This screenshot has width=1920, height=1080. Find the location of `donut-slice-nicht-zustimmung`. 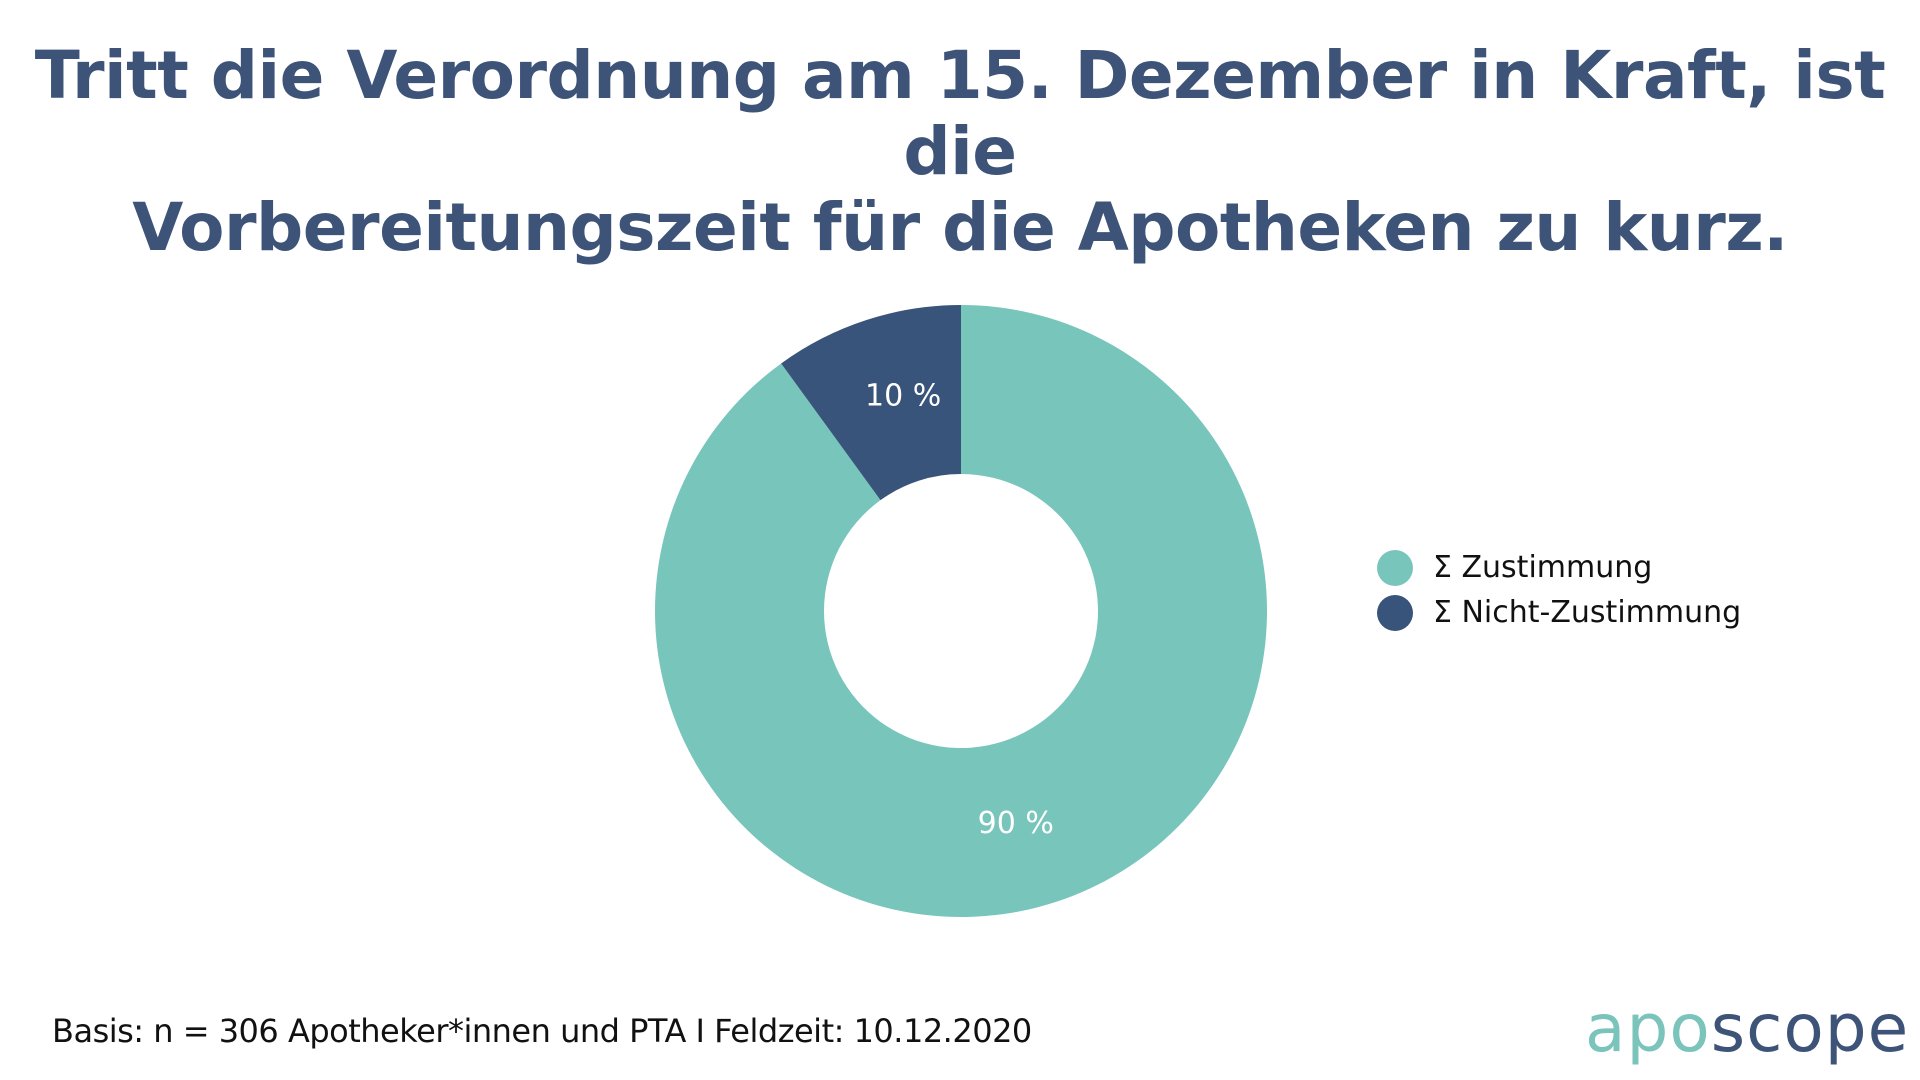

donut-slice-nicht-zustimmung is located at coordinates (871, 403).